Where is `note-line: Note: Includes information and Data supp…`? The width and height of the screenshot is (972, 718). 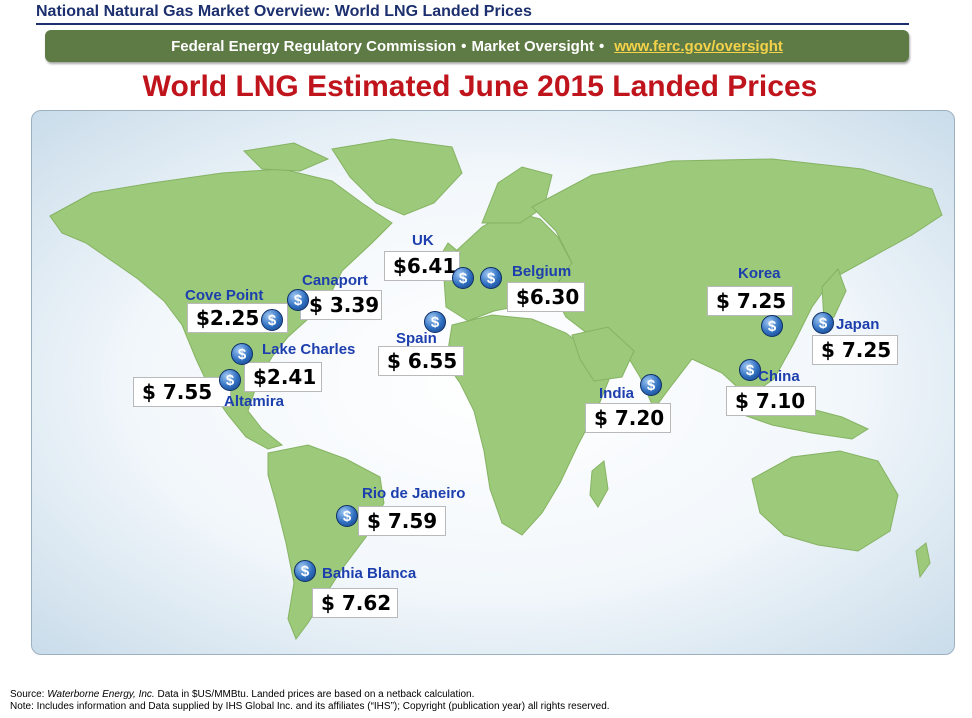 note-line: Note: Includes information and Data supp… is located at coordinates (310, 706).